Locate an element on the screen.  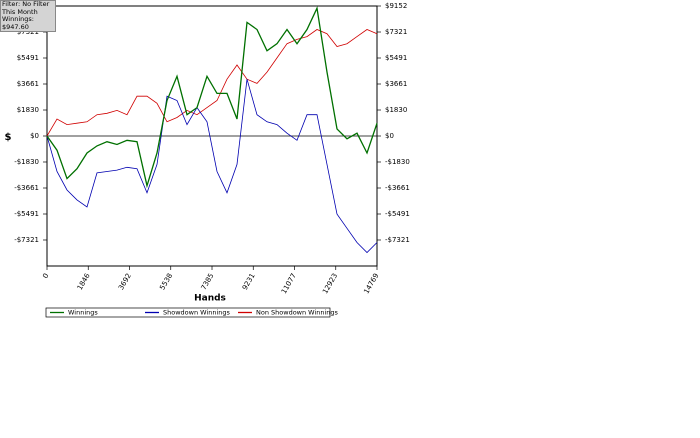
x-tick-label: 11077 is located at coordinates (289, 283).